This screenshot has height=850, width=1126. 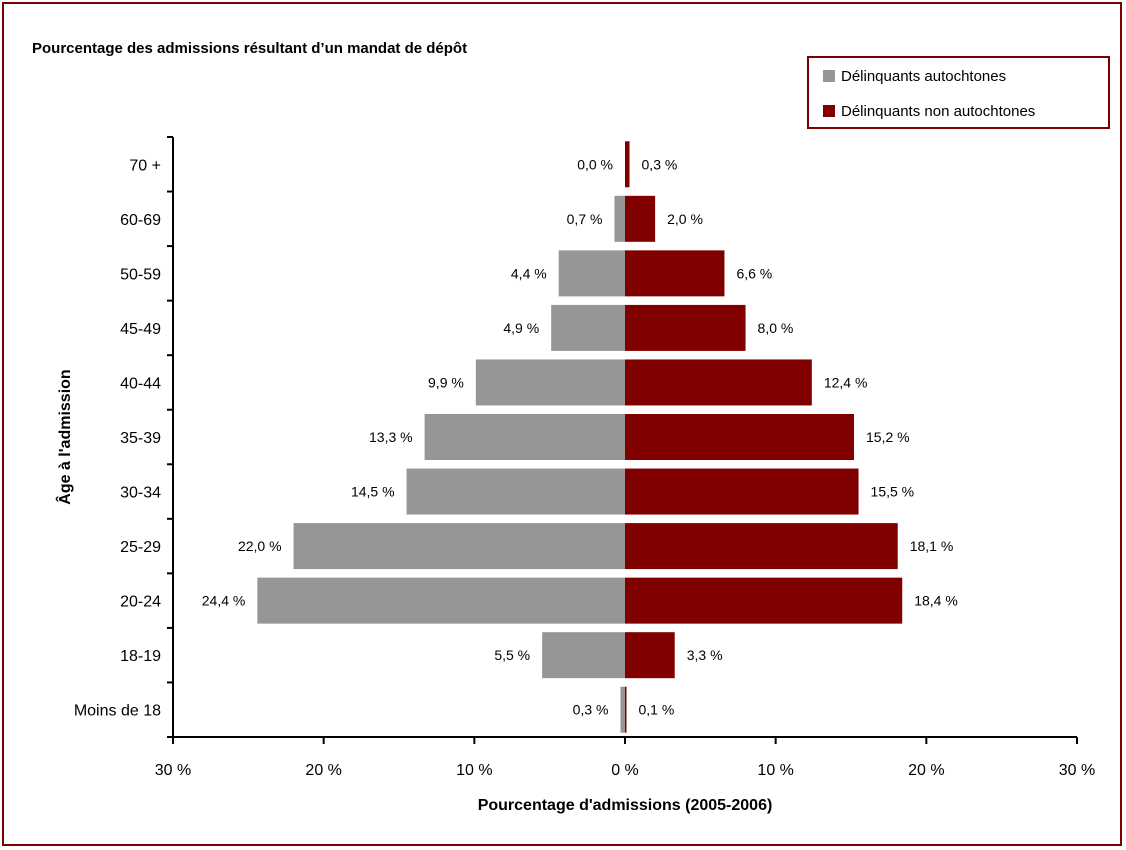 I want to click on data-label-non-autochtones: 18,1 %, so click(x=932, y=546).